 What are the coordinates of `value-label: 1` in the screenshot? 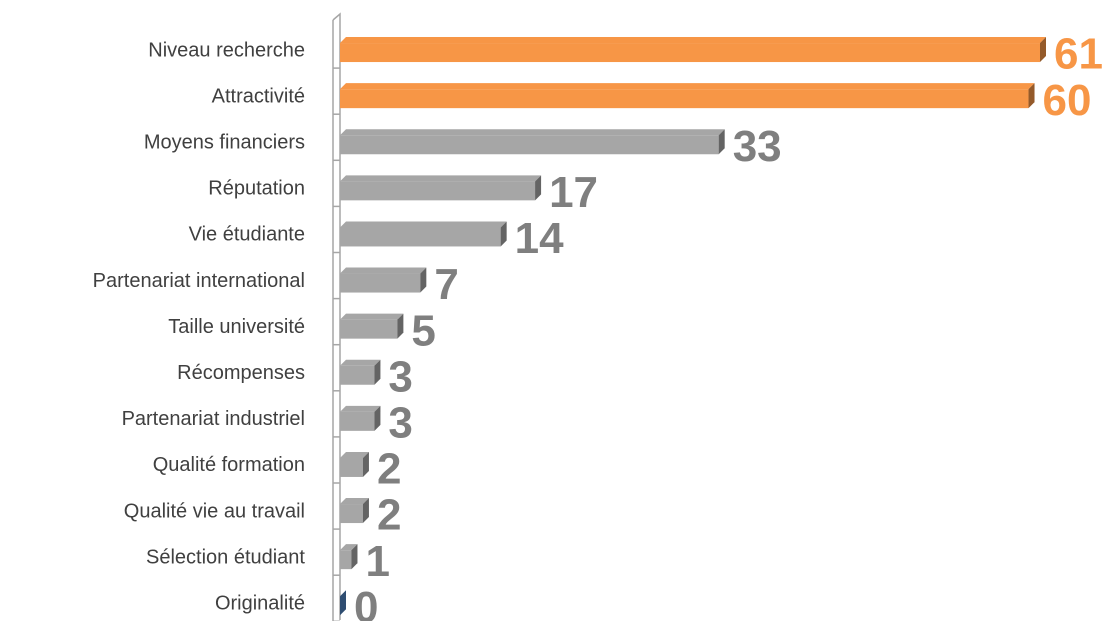 It's located at (377, 561).